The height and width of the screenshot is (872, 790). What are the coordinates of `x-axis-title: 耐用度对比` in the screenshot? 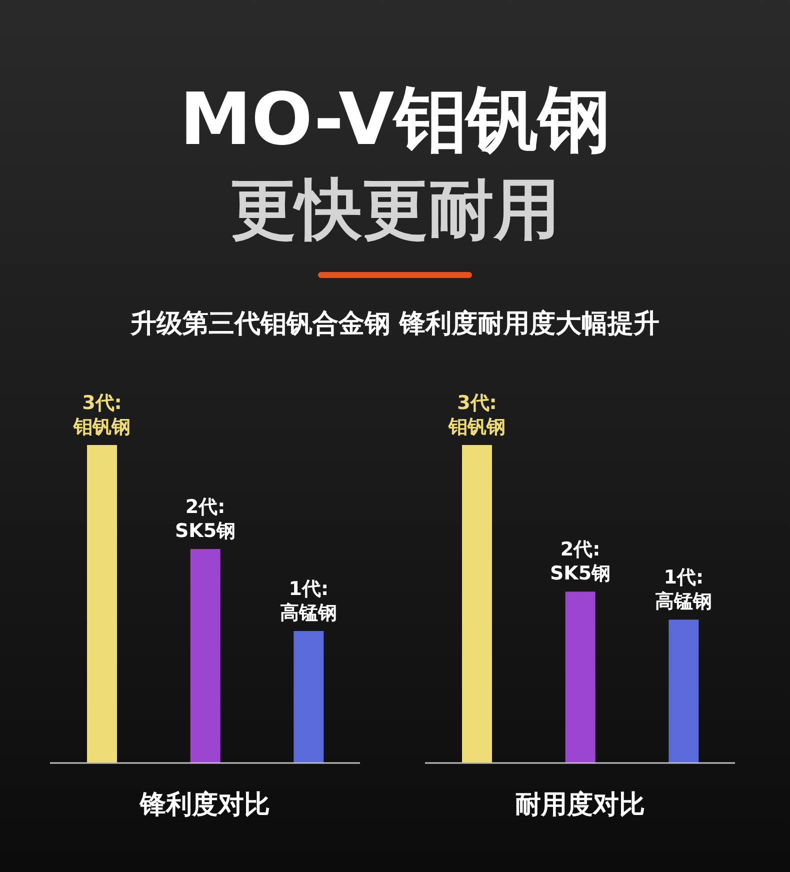 It's located at (580, 805).